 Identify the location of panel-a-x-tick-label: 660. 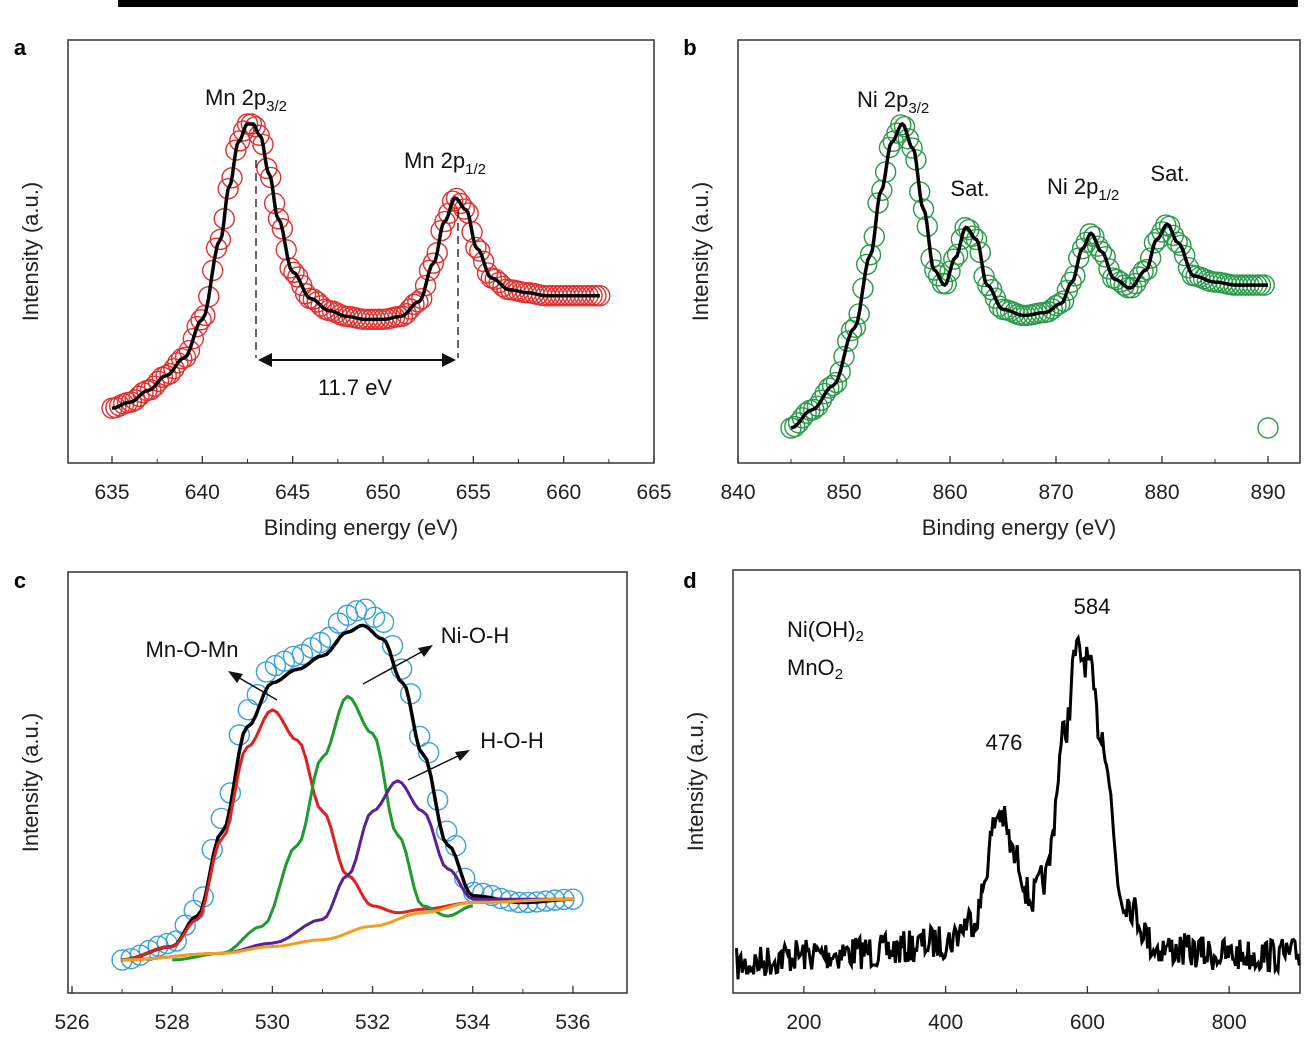
(563, 492).